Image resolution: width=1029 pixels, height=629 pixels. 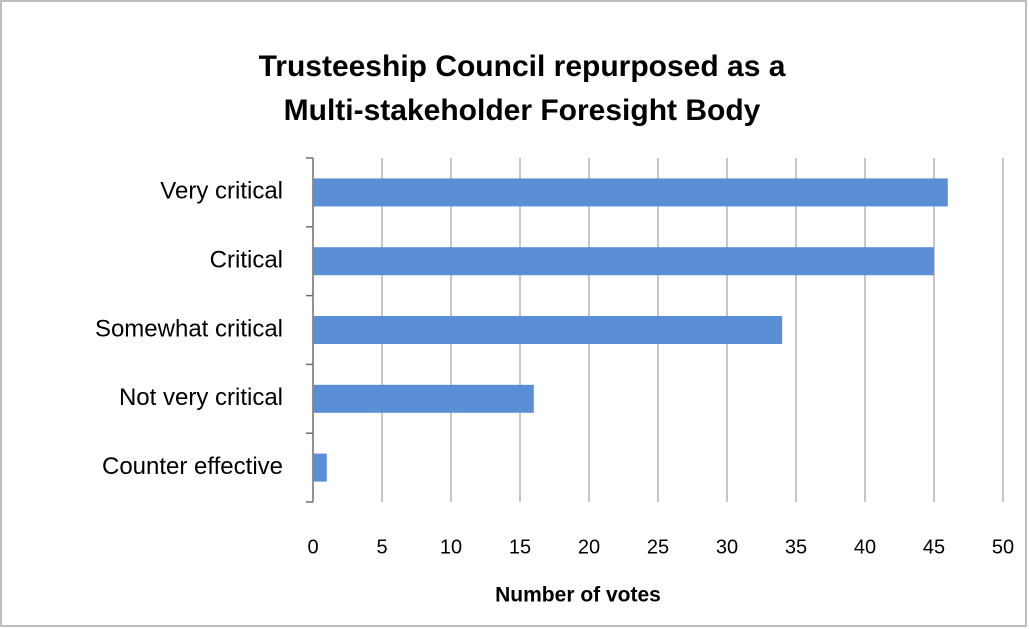 I want to click on x-tick-label: 10, so click(x=451, y=547).